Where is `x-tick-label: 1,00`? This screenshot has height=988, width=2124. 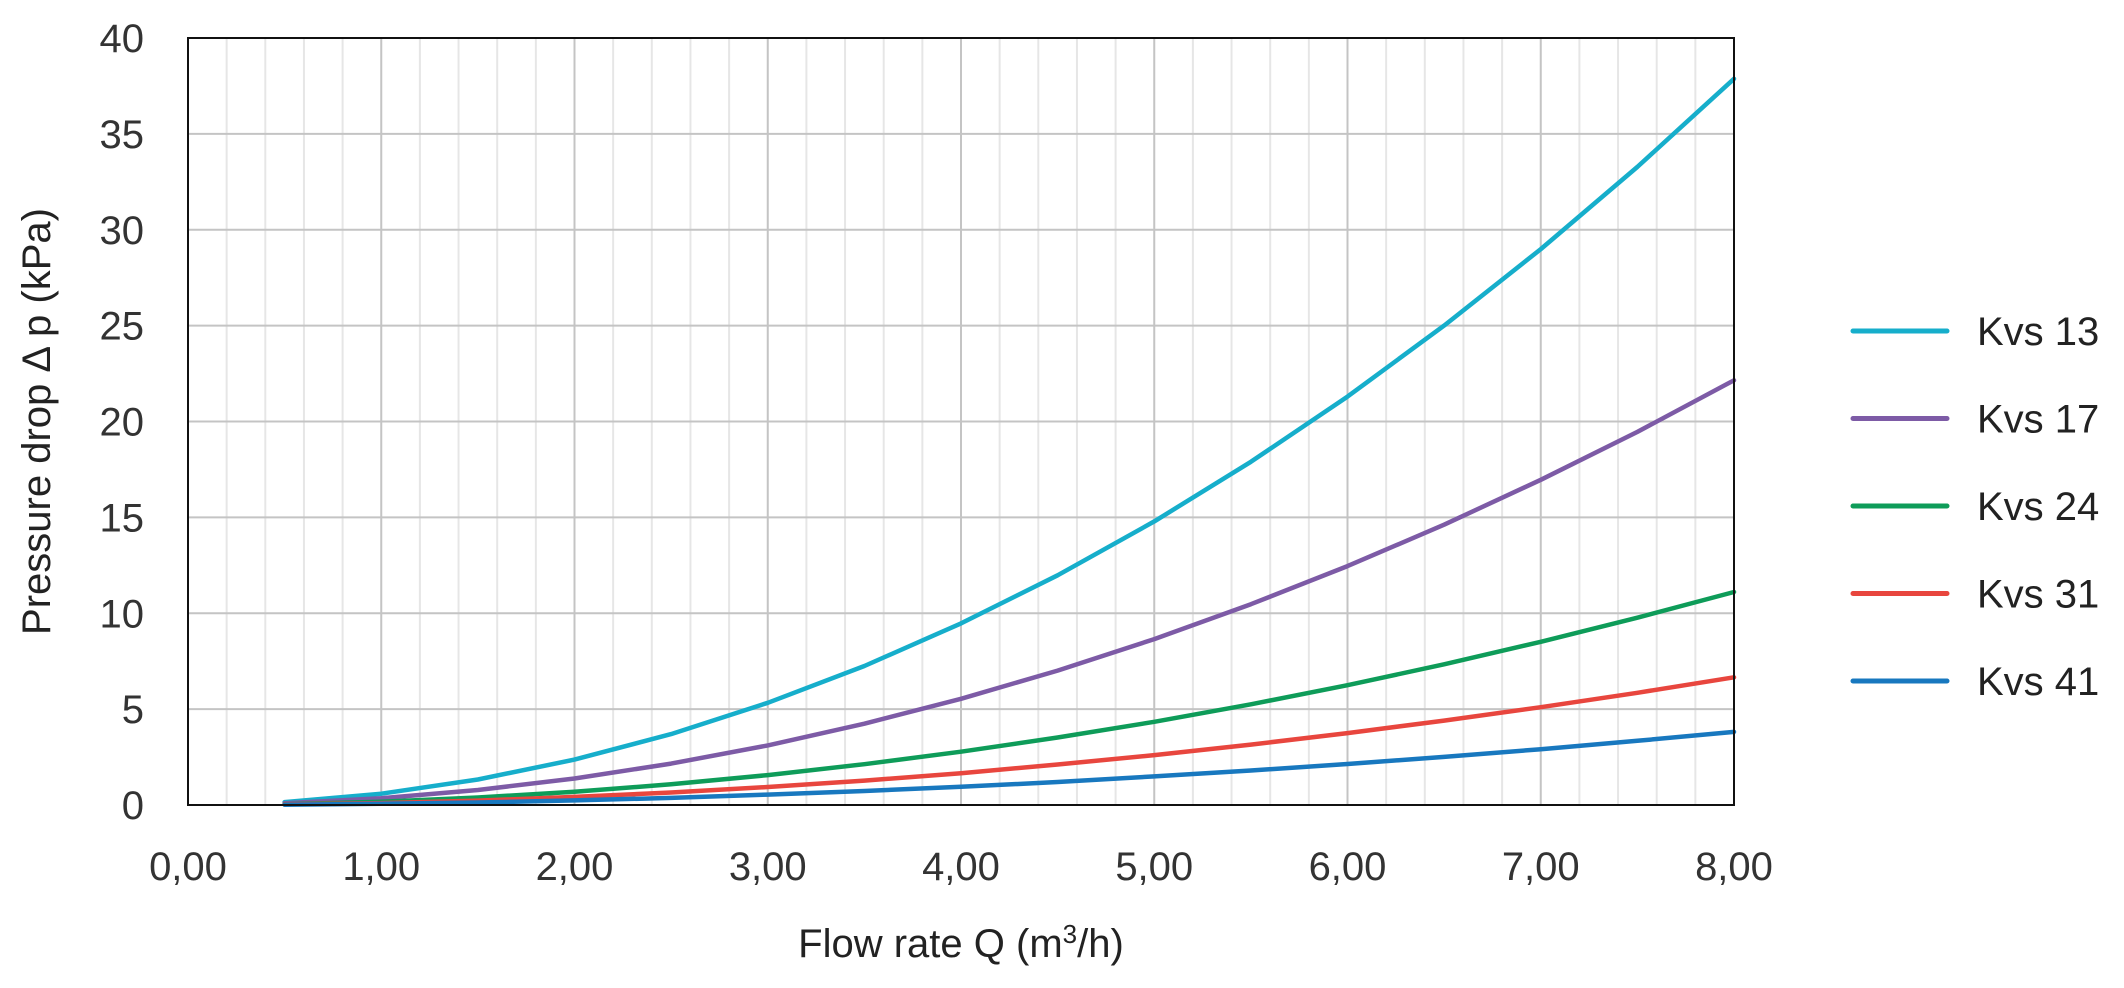 x-tick-label: 1,00 is located at coordinates (381, 867).